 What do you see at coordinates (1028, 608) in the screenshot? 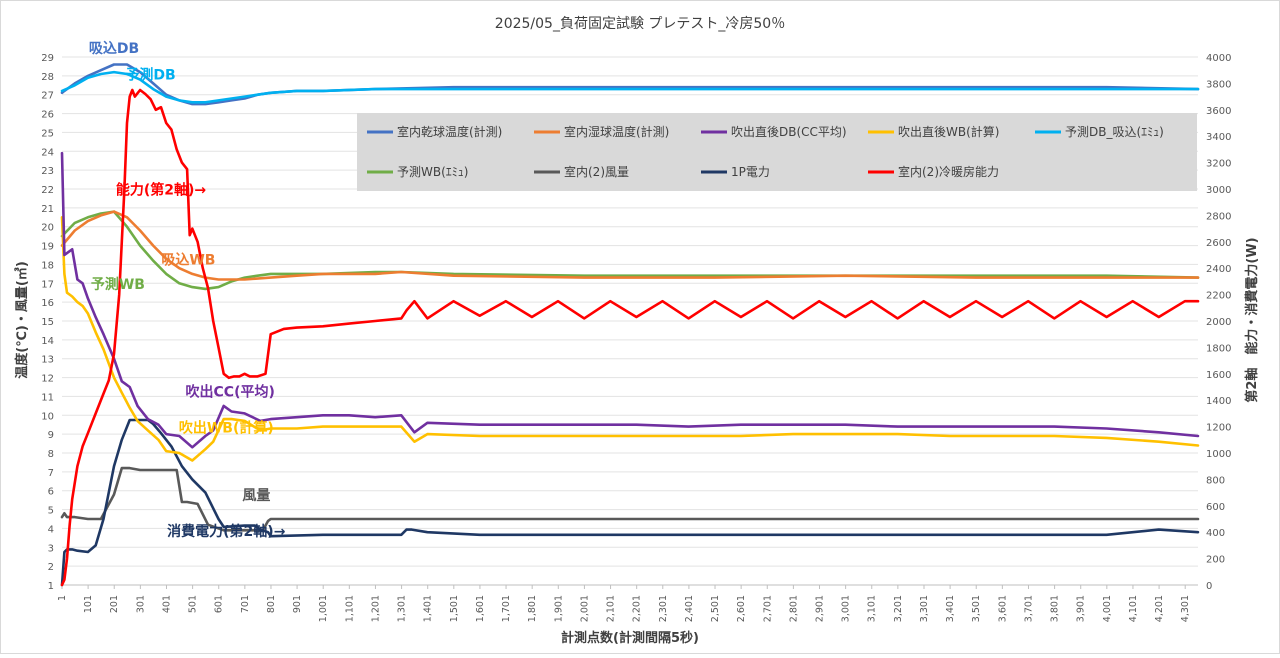
I see `x-tick-label: 3,701` at bounding box center [1028, 608].